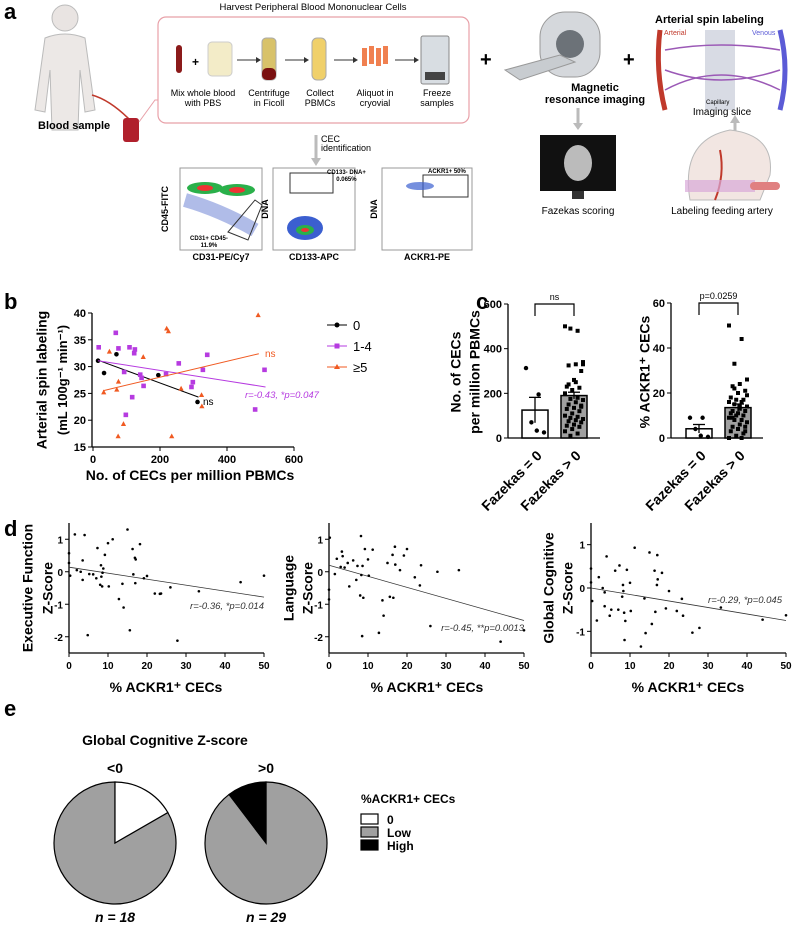 This screenshot has height=929, width=800. I want to click on flow3-xlabel: ACKR1-PE, so click(427, 257).